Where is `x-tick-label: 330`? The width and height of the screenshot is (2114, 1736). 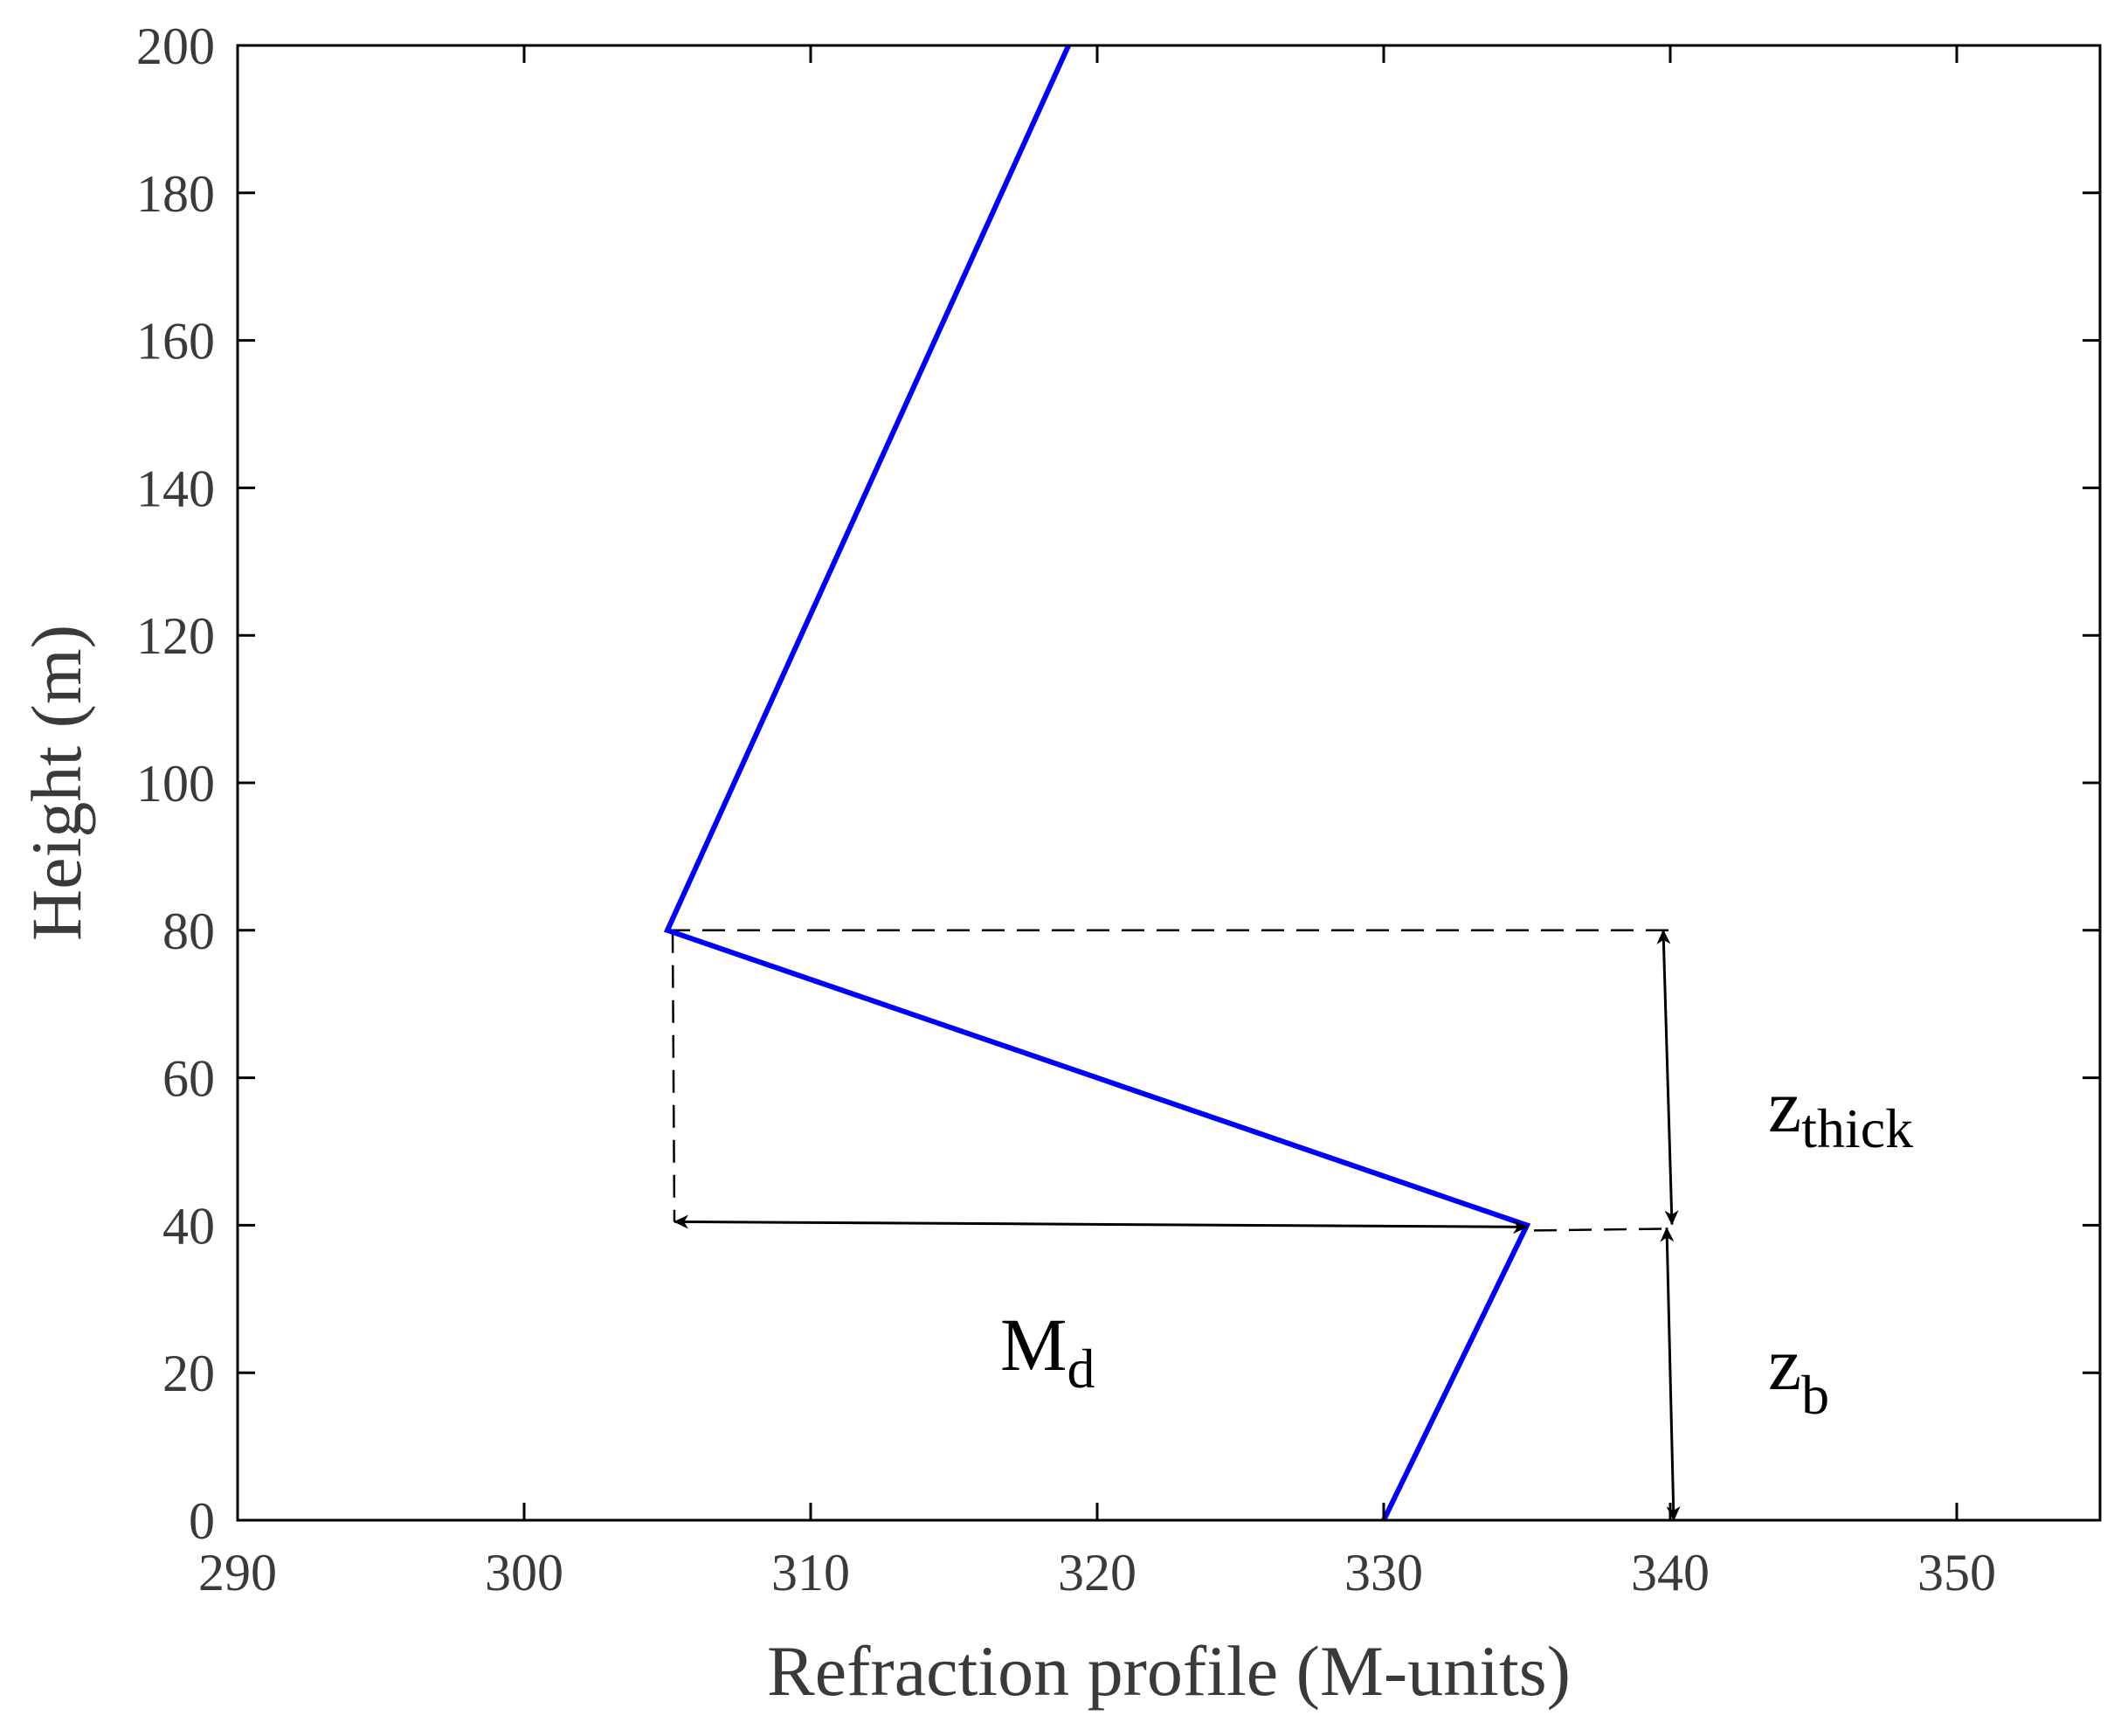
x-tick-label: 330 is located at coordinates (1384, 1573).